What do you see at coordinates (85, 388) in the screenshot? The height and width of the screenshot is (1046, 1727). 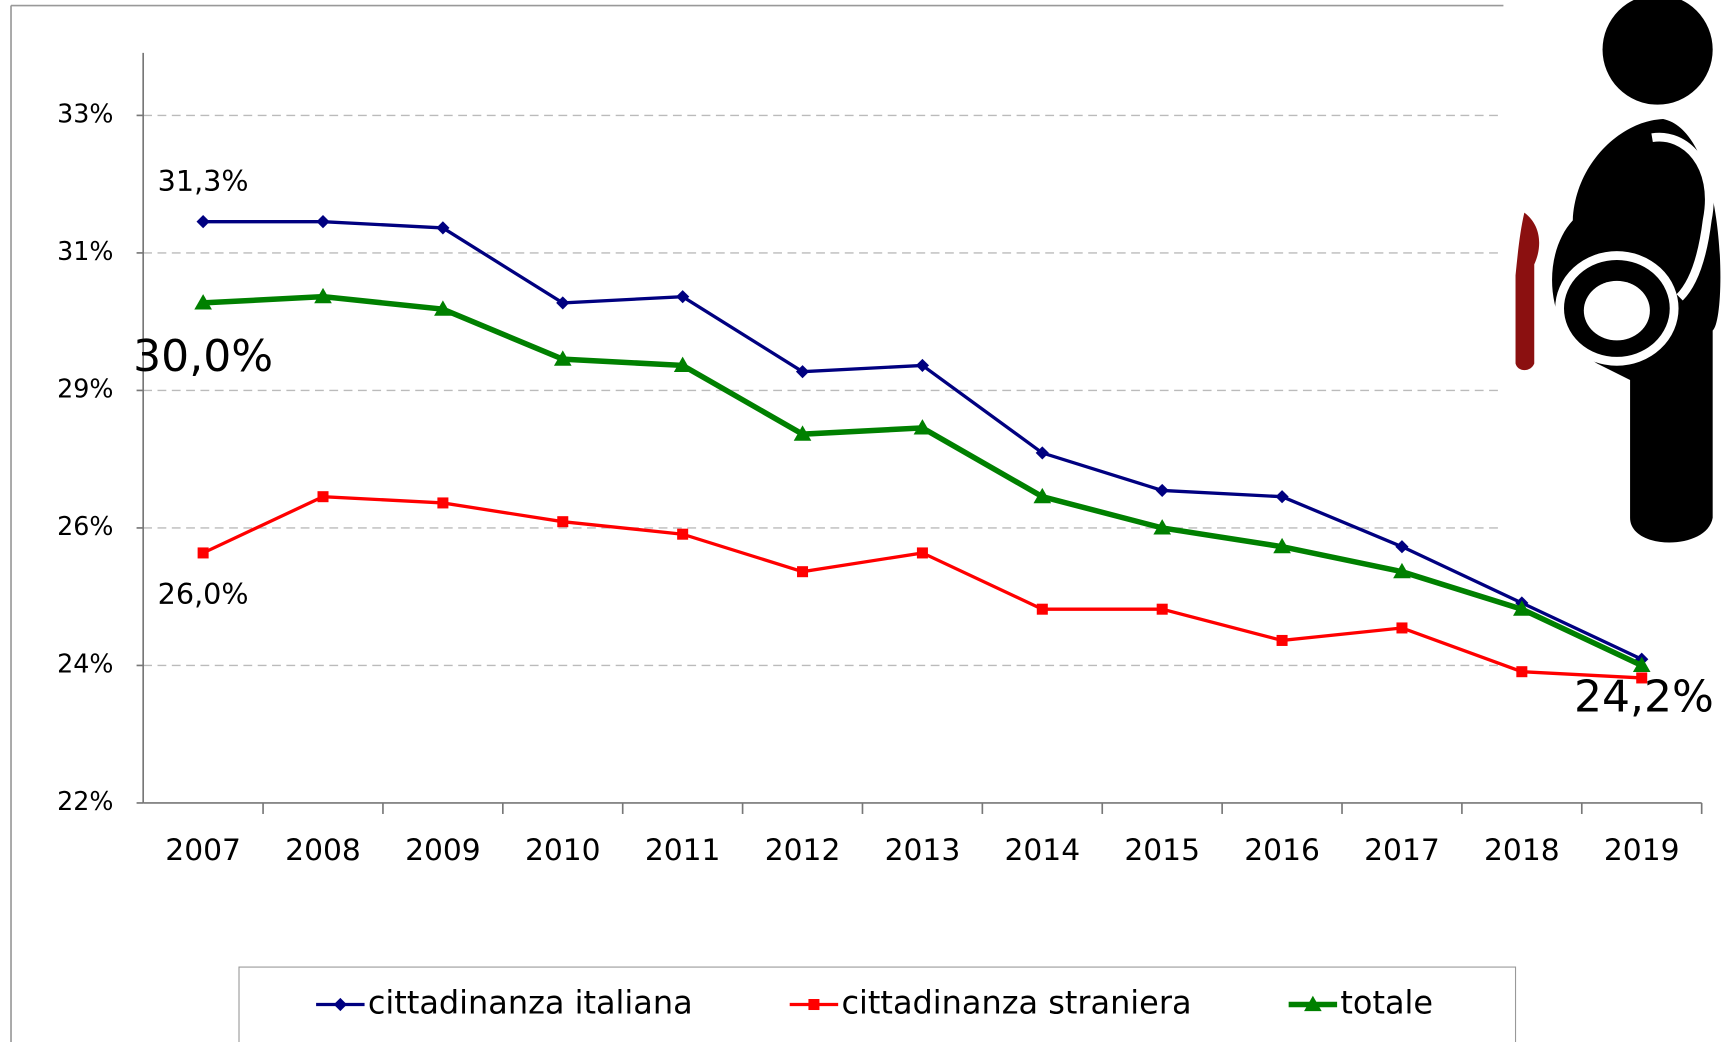 I see `y-tick-label: 29%` at bounding box center [85, 388].